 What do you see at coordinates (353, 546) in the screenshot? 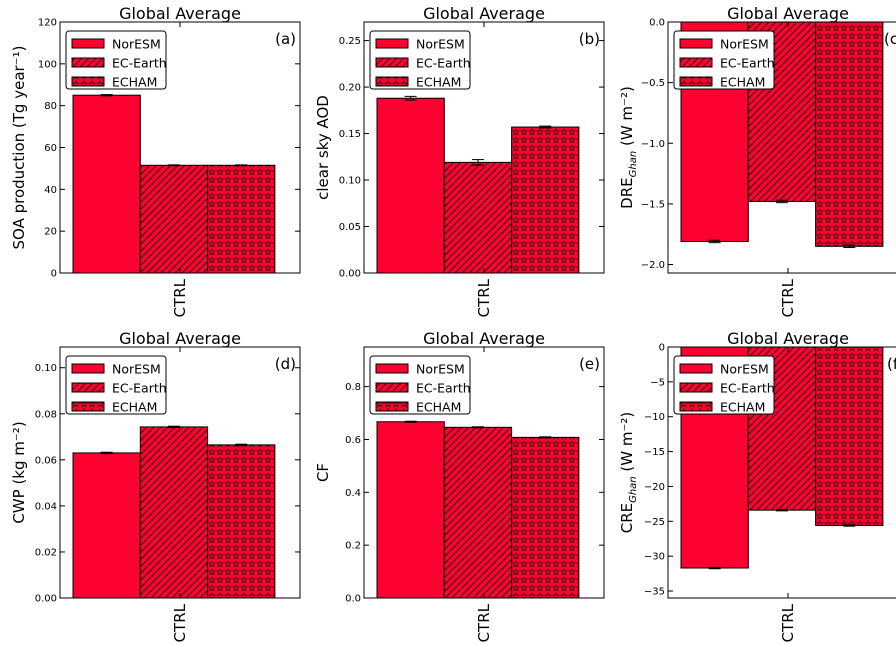
I see `y-tick-label: 0.2` at bounding box center [353, 546].